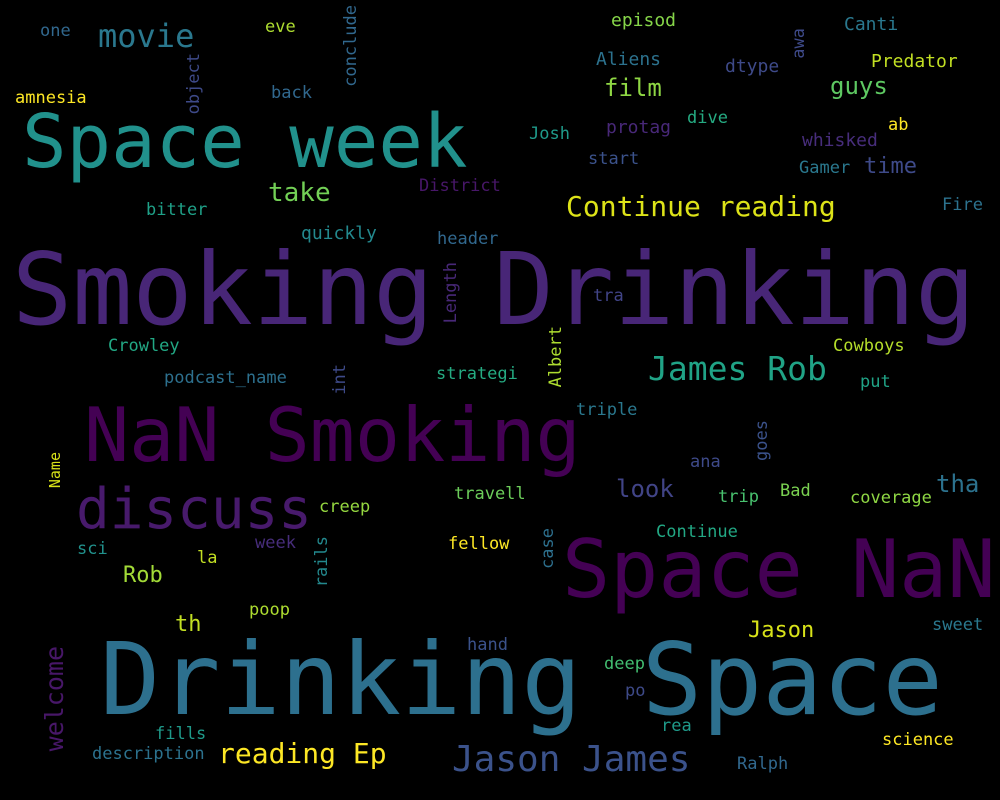 This screenshot has height=800, width=1000. Describe the element at coordinates (451, 293) in the screenshot. I see `word-length: Length` at that location.